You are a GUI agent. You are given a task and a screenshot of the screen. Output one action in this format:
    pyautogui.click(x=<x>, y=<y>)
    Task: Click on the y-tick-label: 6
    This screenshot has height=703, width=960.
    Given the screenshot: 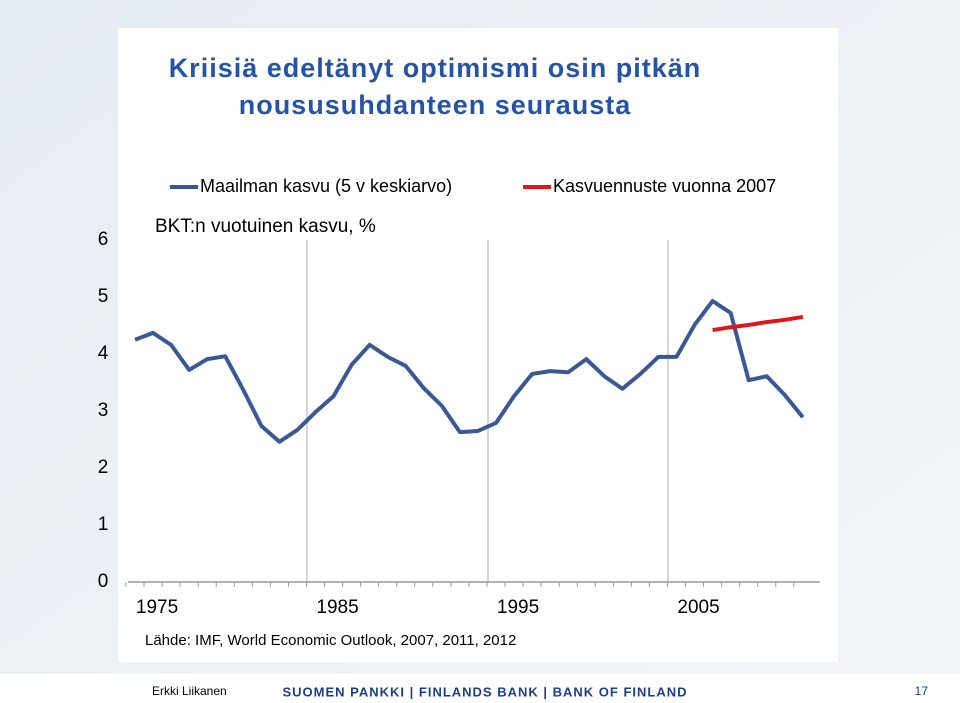 What is the action you would take?
    pyautogui.click(x=103, y=239)
    